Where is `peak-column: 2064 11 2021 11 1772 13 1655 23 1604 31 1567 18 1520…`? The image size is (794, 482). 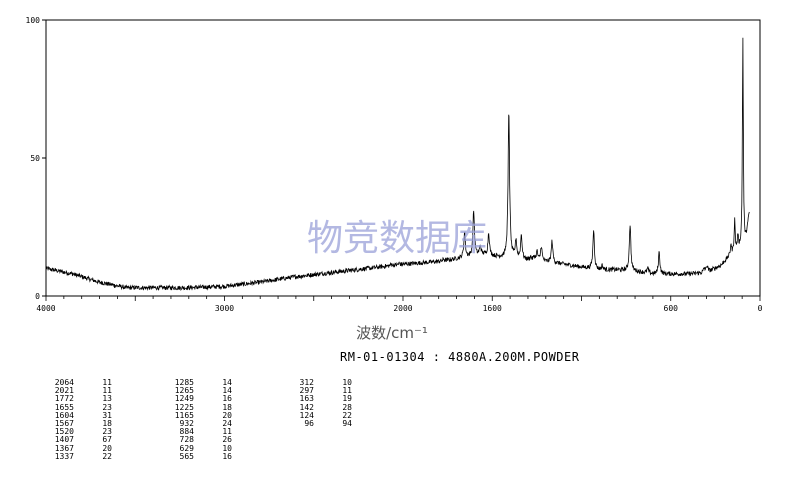 peak-column: 2064 11 2021 11 1772 13 1655 23 1604 31 1567 18 1520… is located at coordinates (79, 419).